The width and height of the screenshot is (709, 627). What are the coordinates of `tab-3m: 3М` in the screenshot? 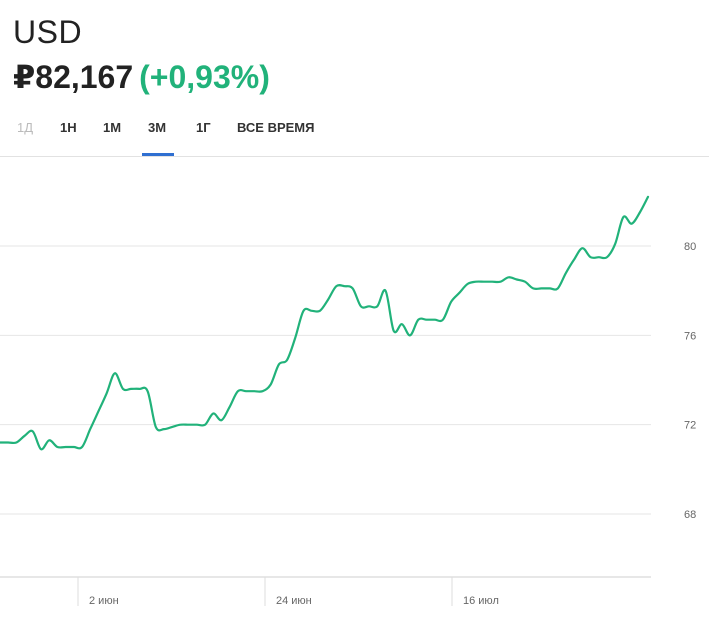 It's located at (157, 127).